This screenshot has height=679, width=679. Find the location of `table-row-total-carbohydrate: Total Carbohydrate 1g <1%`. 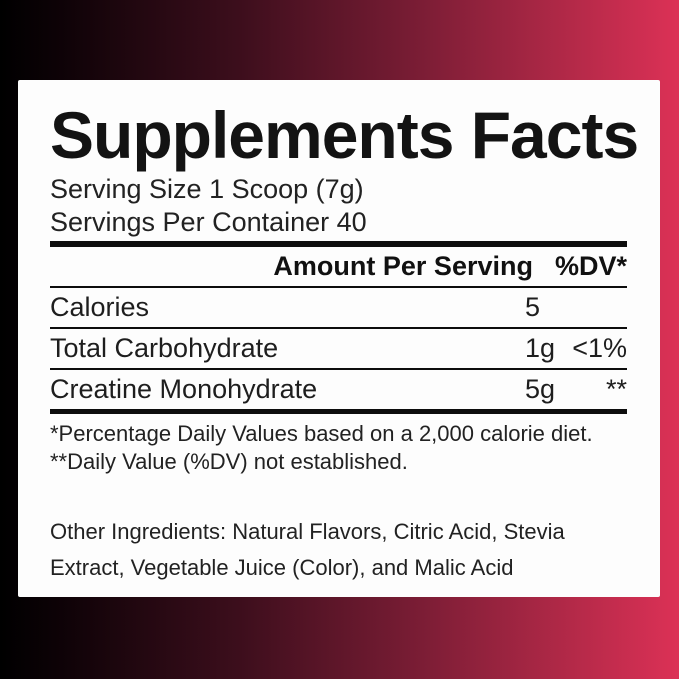

table-row-total-carbohydrate: Total Carbohydrate 1g <1% is located at coordinates (338, 348).